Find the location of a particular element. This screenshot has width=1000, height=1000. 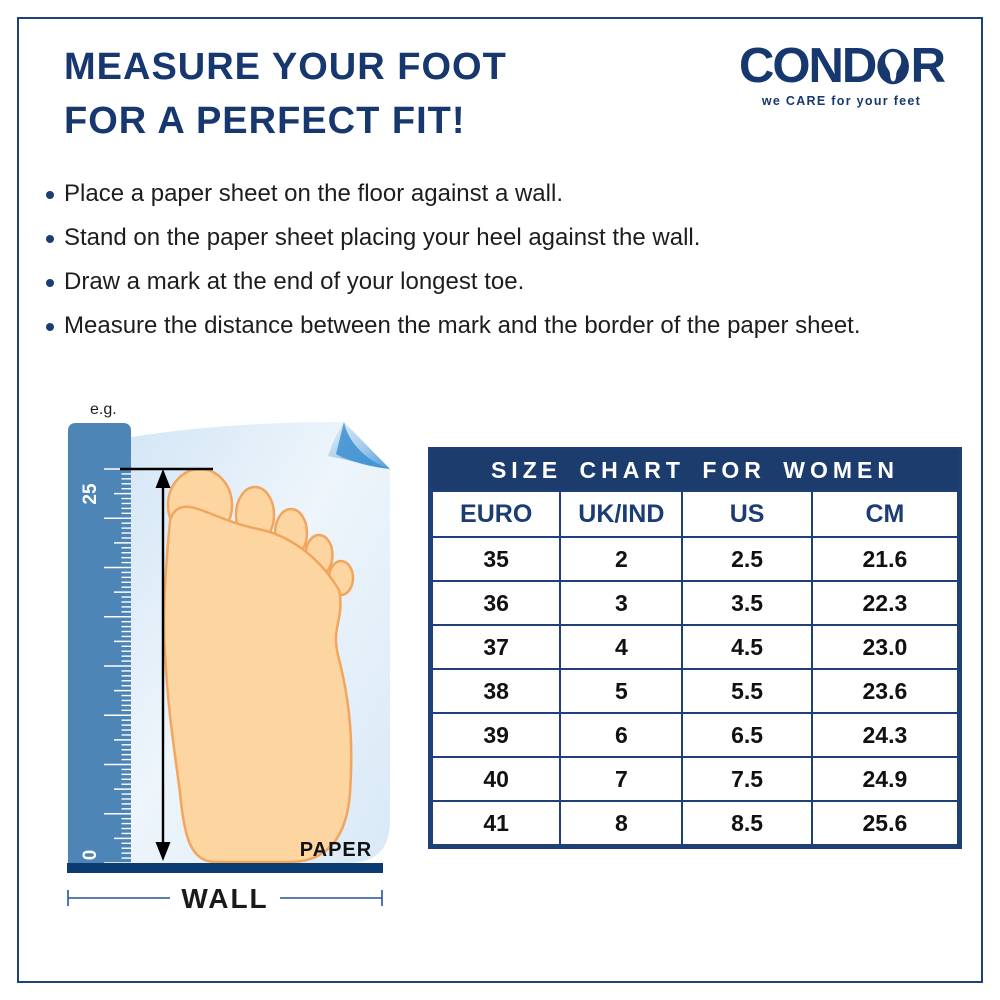

size-chart-cell: 40 is located at coordinates (496, 779).